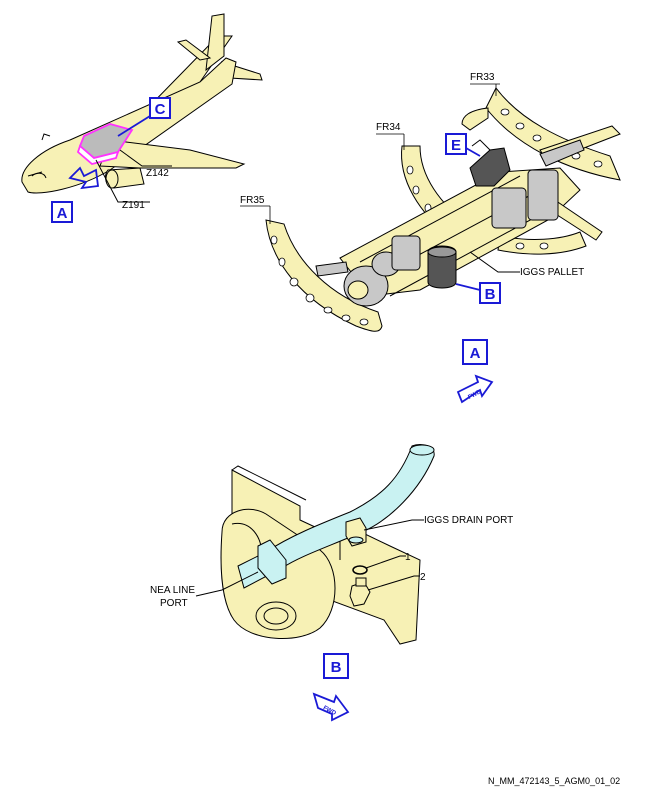 The height and width of the screenshot is (792, 648). What do you see at coordinates (172, 590) in the screenshot?
I see `nea-line-label-line1: NEA LINE` at bounding box center [172, 590].